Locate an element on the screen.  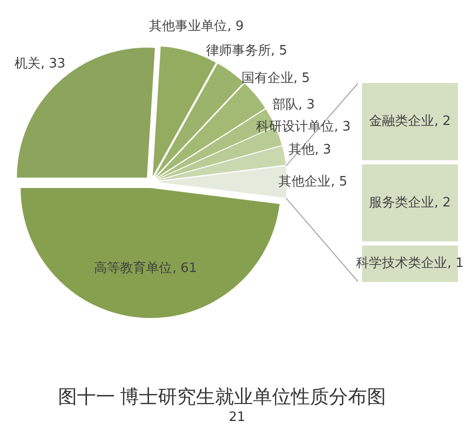
slice-label: 部队 is located at coordinates (285, 105).